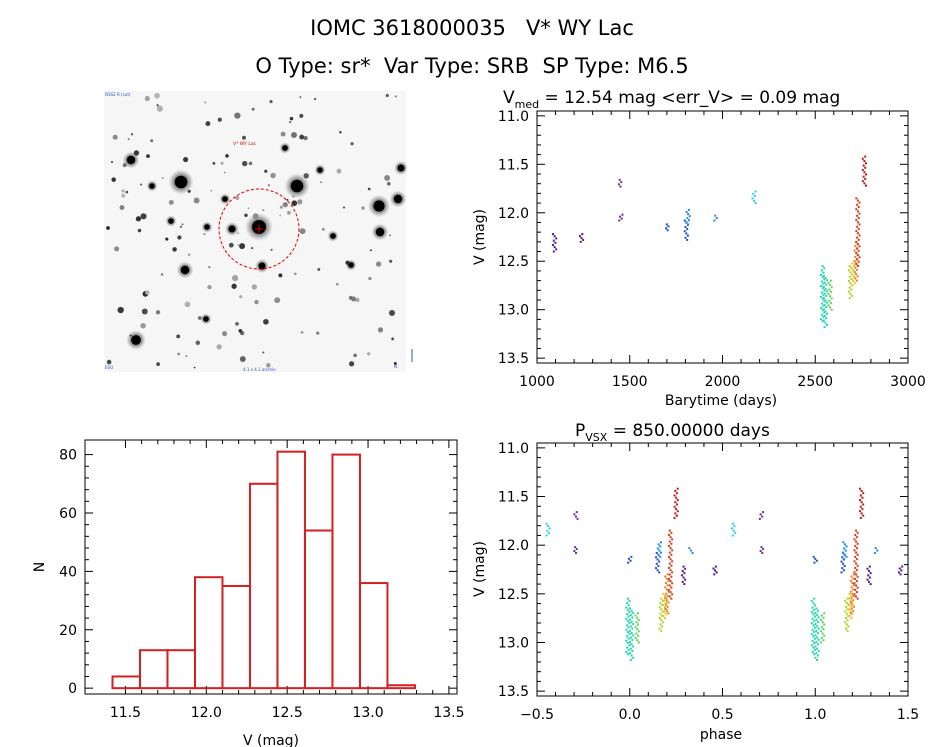 The image size is (944, 747). I want to click on histogram-xlabel: V (mag), so click(271, 740).